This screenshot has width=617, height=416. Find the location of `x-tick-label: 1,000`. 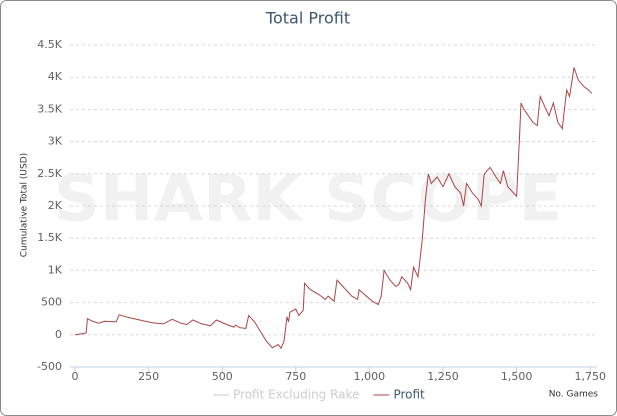

x-tick-label: 1,000 is located at coordinates (370, 376).